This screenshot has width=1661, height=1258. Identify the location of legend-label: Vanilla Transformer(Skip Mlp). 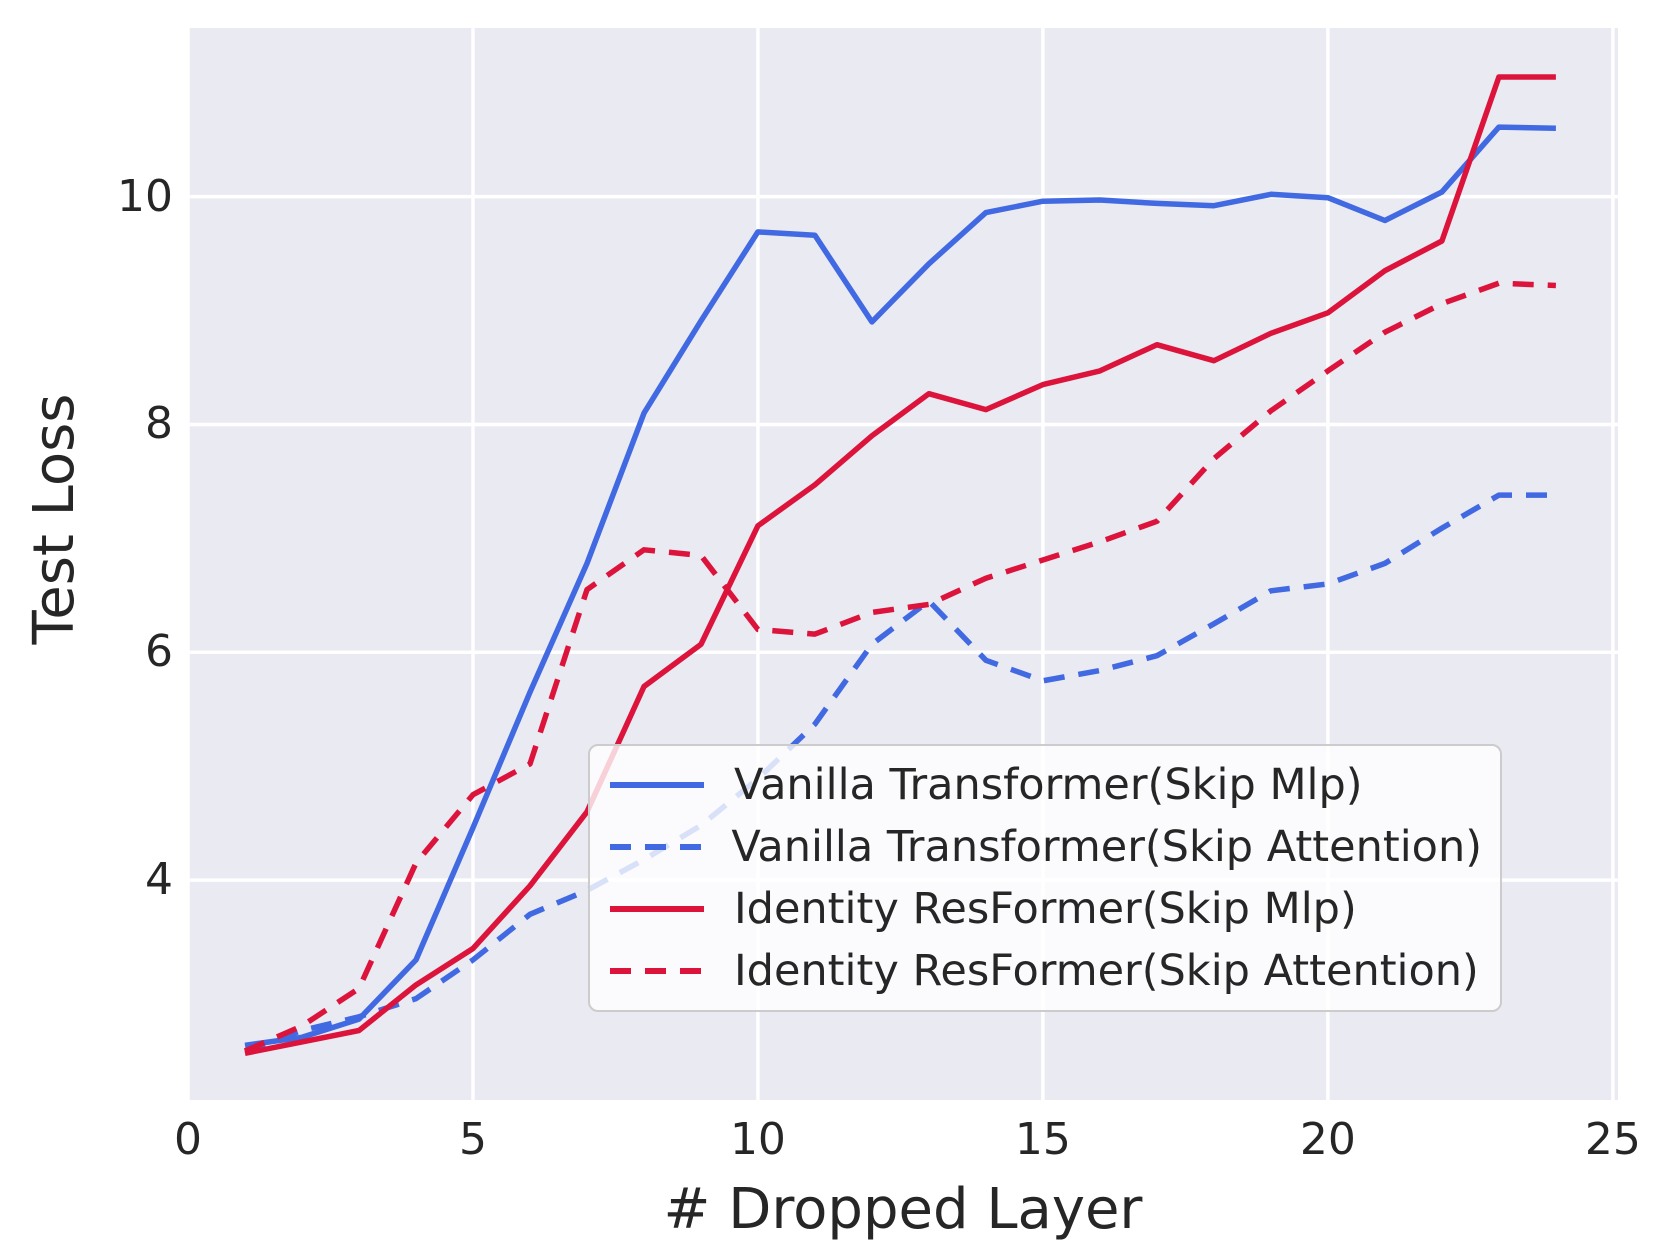
(1048, 784).